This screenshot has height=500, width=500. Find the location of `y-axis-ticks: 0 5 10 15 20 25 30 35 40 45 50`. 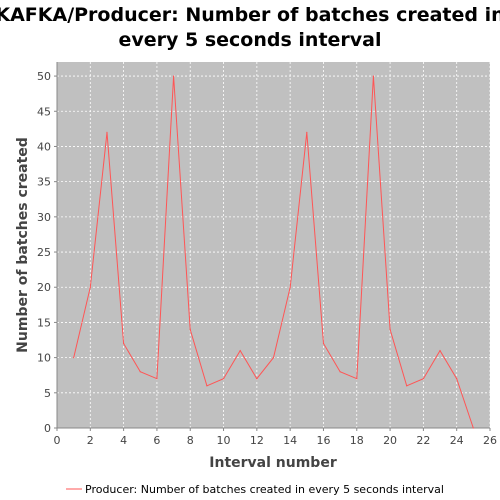

y-axis-ticks: 0 5 10 15 20 25 30 35 40 45 50 is located at coordinates (47, 252).